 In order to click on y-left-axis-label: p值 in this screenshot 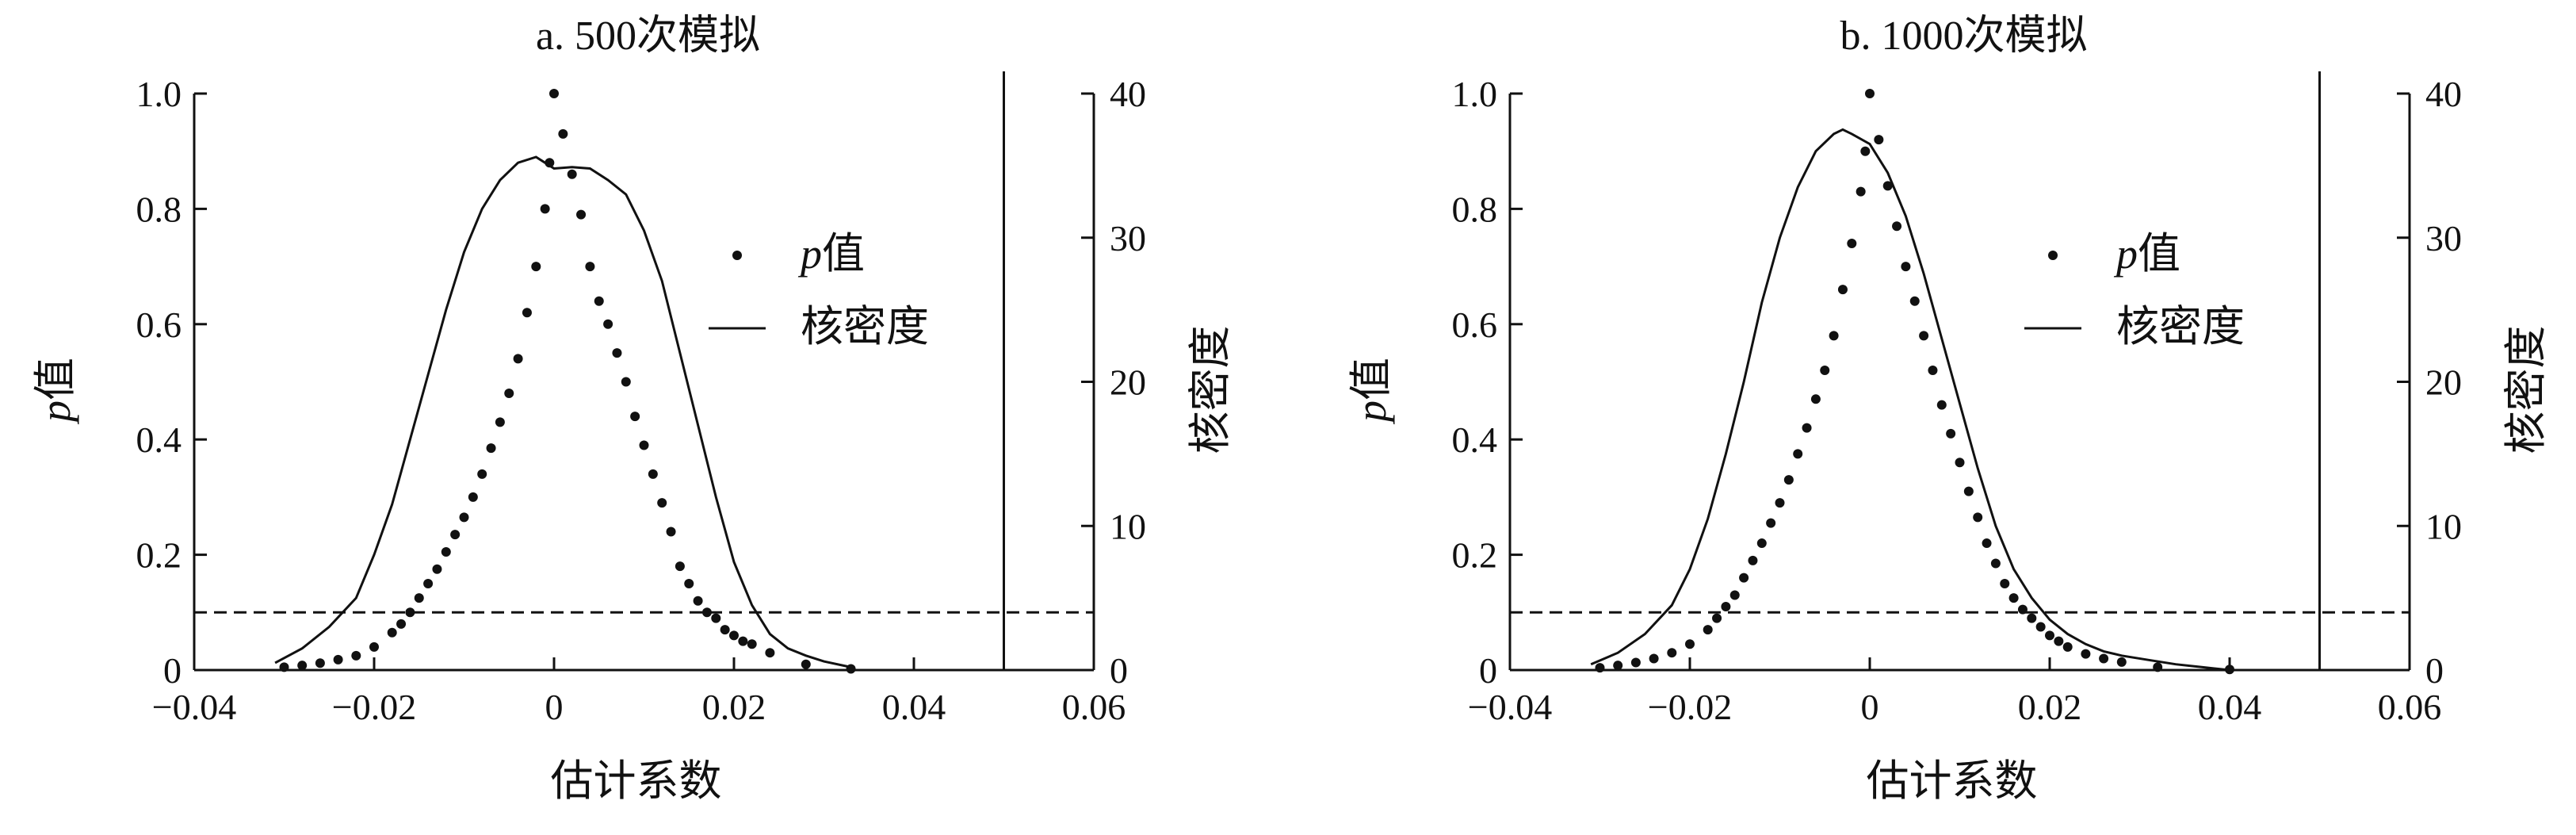, I will do `click(55, 392)`.